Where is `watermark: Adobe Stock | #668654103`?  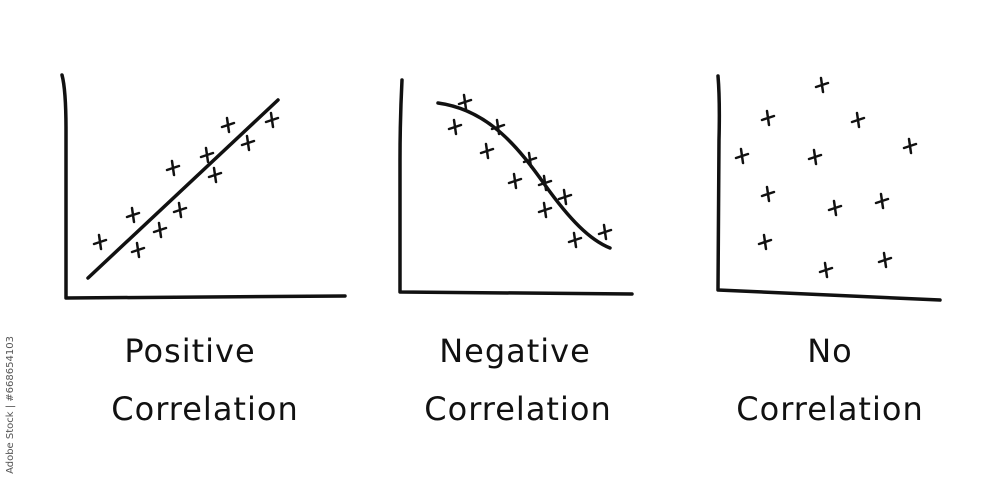 watermark: Adobe Stock | #668654103 is located at coordinates (10, 405).